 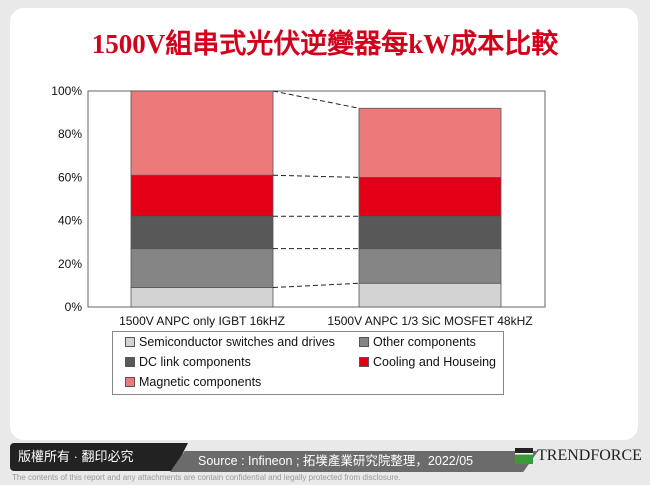 What do you see at coordinates (74, 307) in the screenshot?
I see `y-tick-label: 0%` at bounding box center [74, 307].